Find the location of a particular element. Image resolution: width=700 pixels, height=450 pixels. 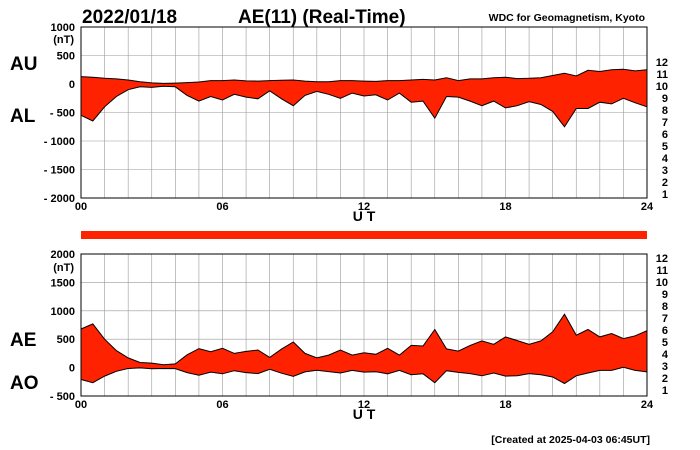

ao-series-label: AO is located at coordinates (24, 383).